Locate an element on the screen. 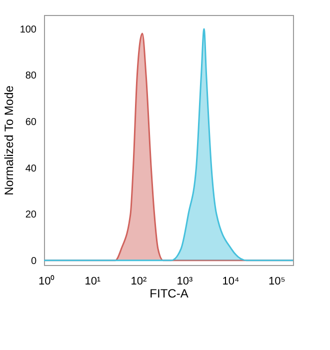 Image resolution: width=330 pixels, height=350 pixels. x-tick-label: 10⁵ is located at coordinates (277, 282).